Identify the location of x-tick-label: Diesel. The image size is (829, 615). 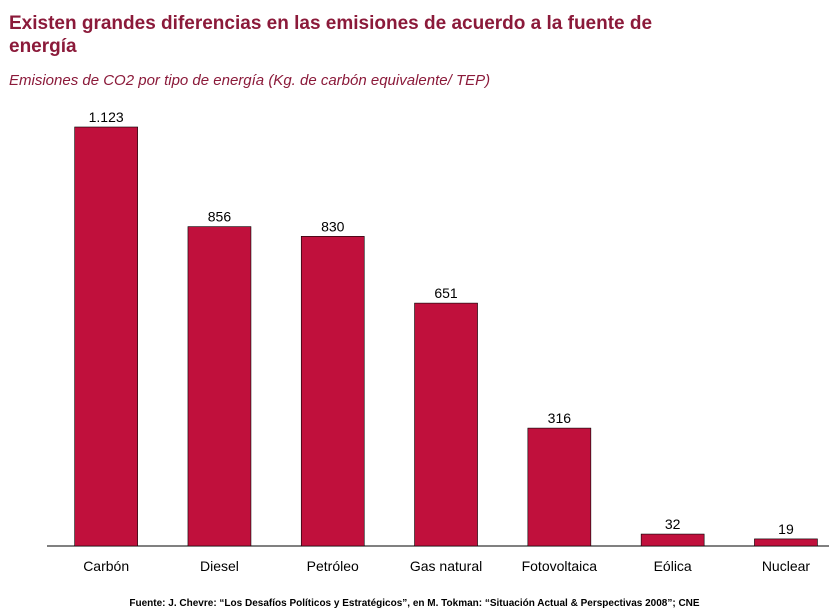
(219, 566).